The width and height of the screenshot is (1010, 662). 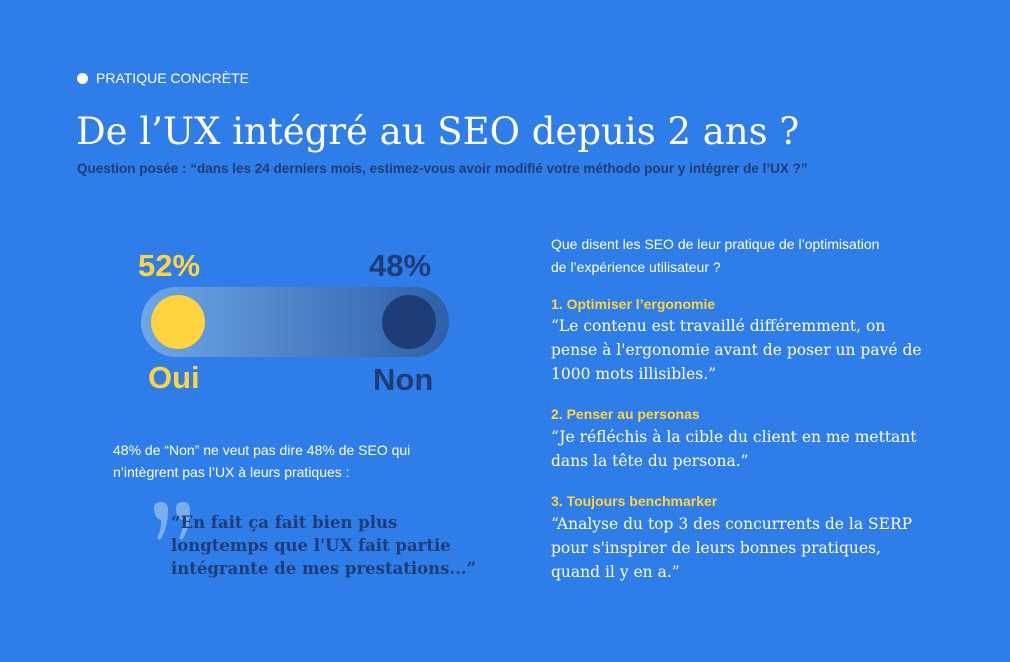 What do you see at coordinates (633, 304) in the screenshot?
I see `item-heading: 1. Optimiser l’ergonomie` at bounding box center [633, 304].